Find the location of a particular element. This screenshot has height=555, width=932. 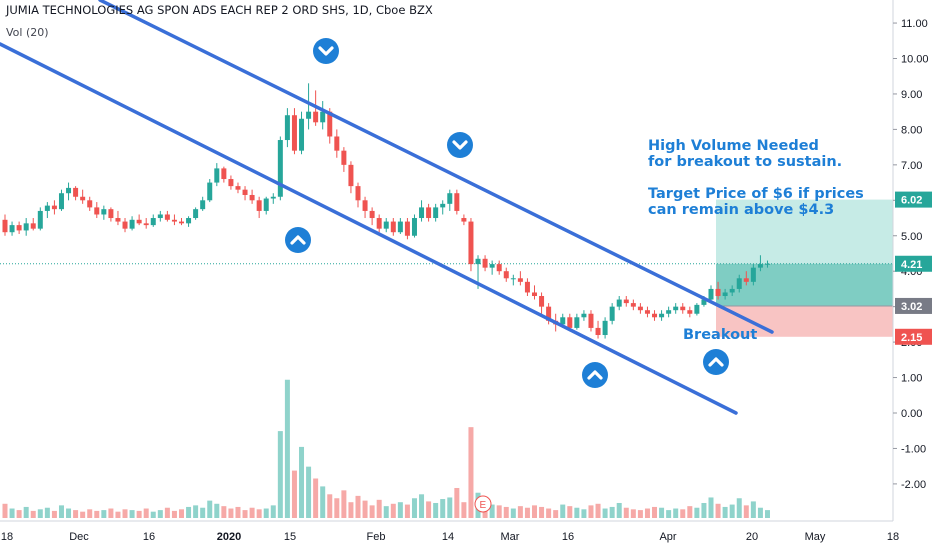

breakout-label: Breakout is located at coordinates (720, 335).